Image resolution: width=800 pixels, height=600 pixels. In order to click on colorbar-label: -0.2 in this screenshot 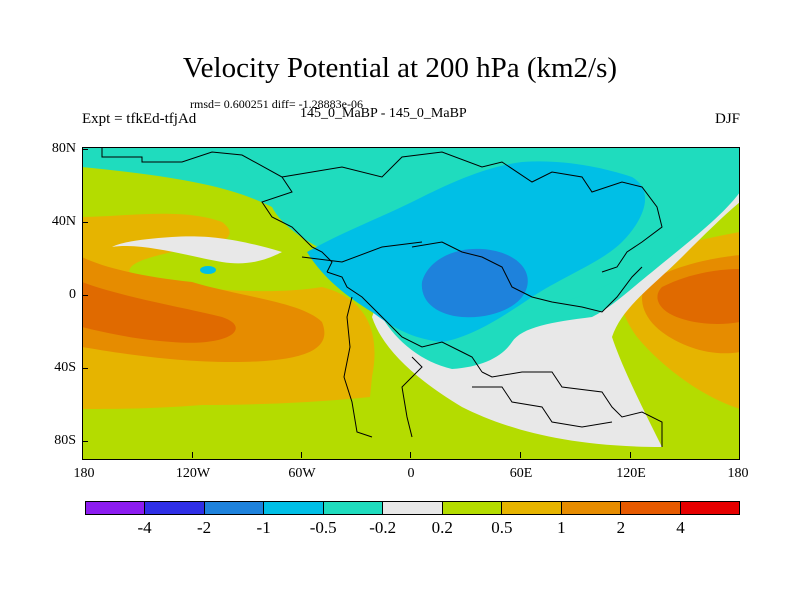, I will do `click(383, 527)`.